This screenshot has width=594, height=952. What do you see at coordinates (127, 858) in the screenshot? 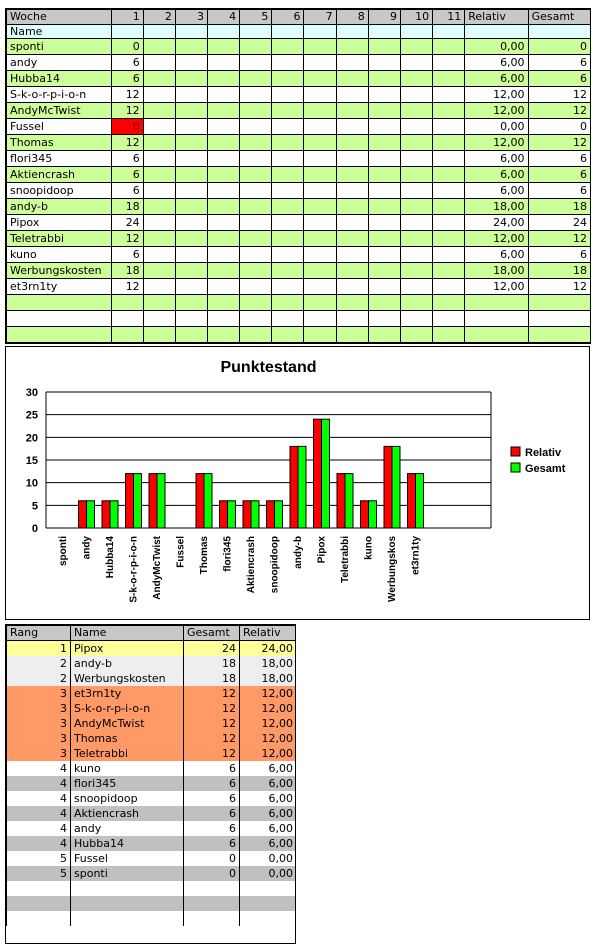
I see `rank-name-cell: Fussel` at bounding box center [127, 858].